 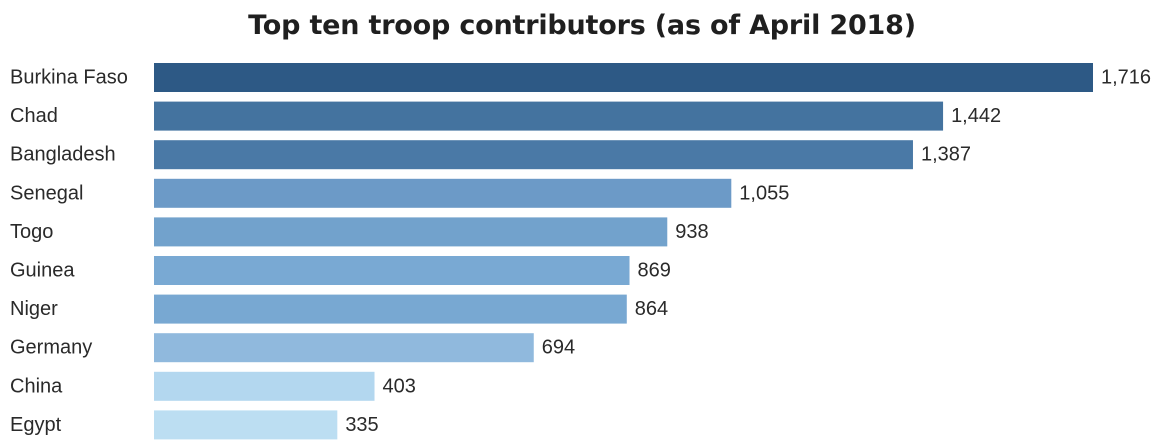 What do you see at coordinates (34, 309) in the screenshot?
I see `category-label: Niger` at bounding box center [34, 309].